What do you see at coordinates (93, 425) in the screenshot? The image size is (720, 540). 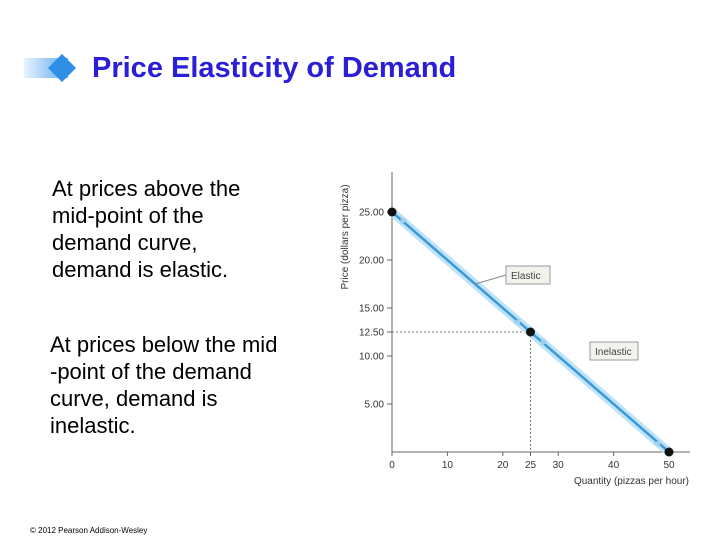 I see `text-line: inelastic.` at bounding box center [93, 425].